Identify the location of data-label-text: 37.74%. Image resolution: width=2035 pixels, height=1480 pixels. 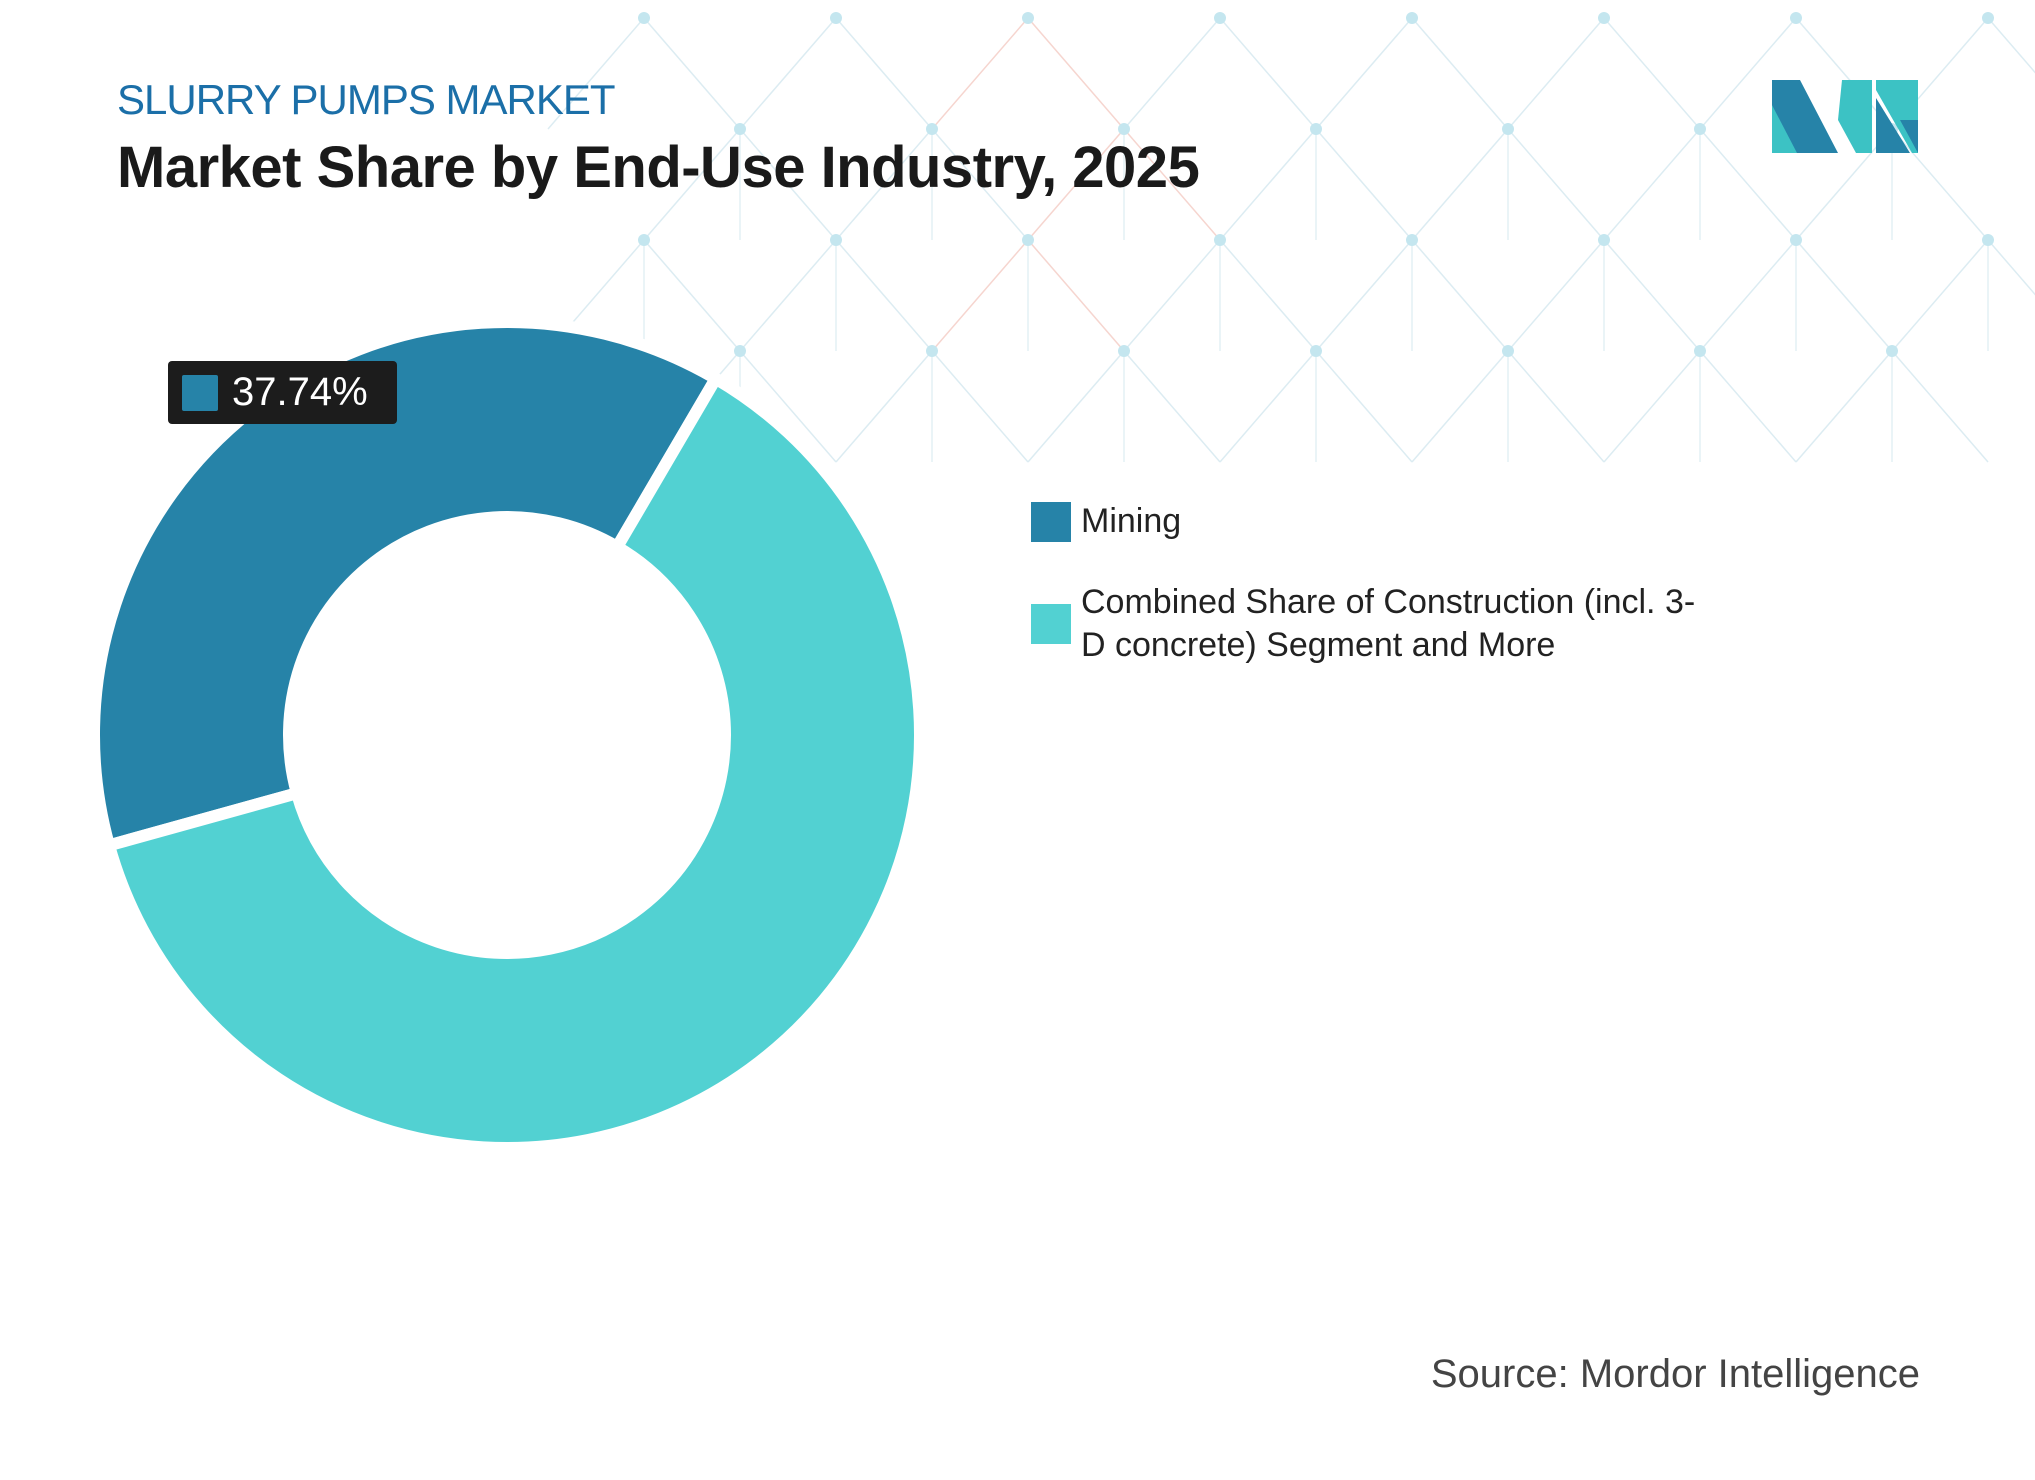
(300, 392).